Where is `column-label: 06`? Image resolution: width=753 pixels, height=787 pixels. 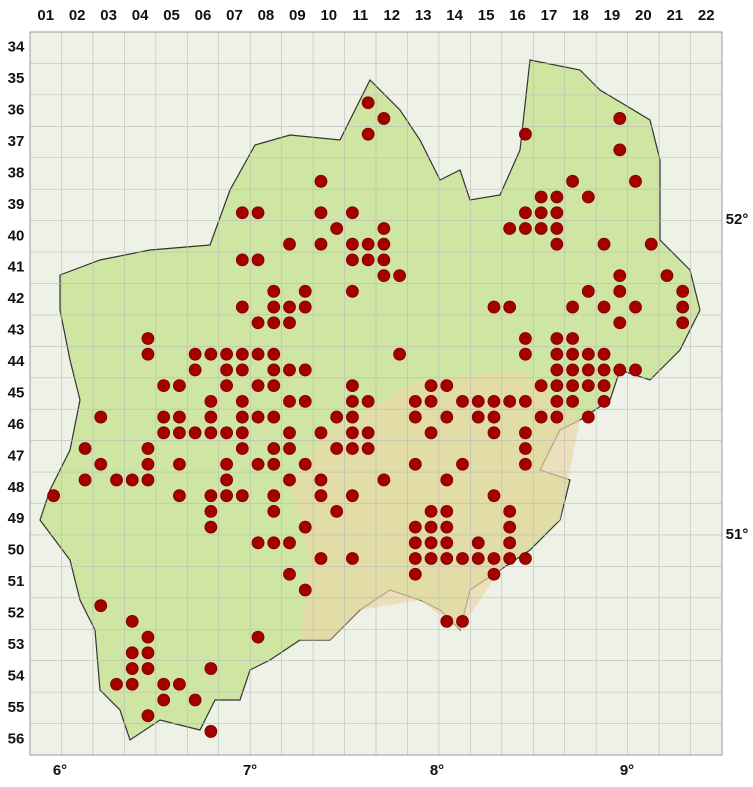
column-label: 06 is located at coordinates (203, 15).